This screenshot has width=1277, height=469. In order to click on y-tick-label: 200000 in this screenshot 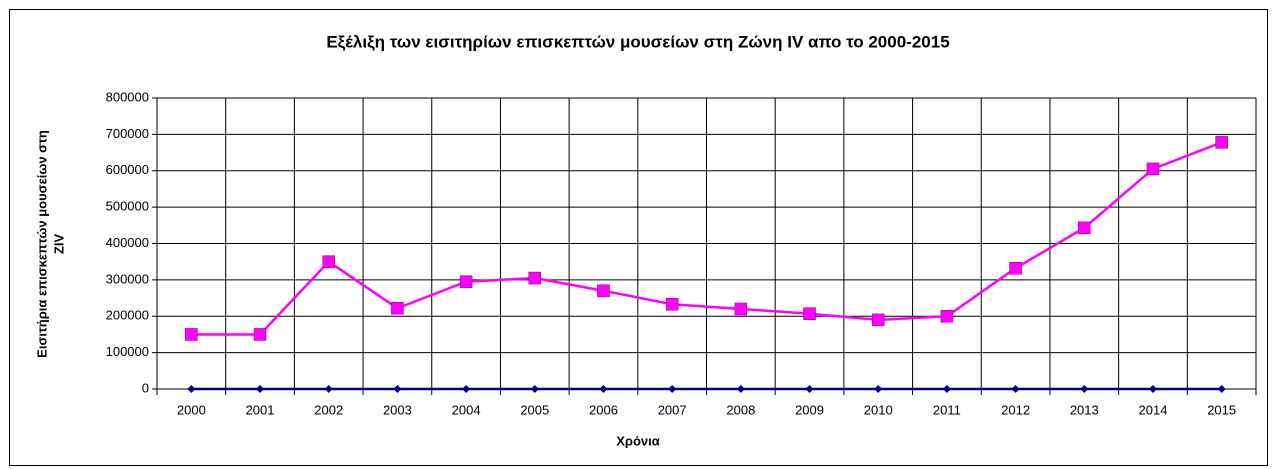, I will do `click(127, 315)`.